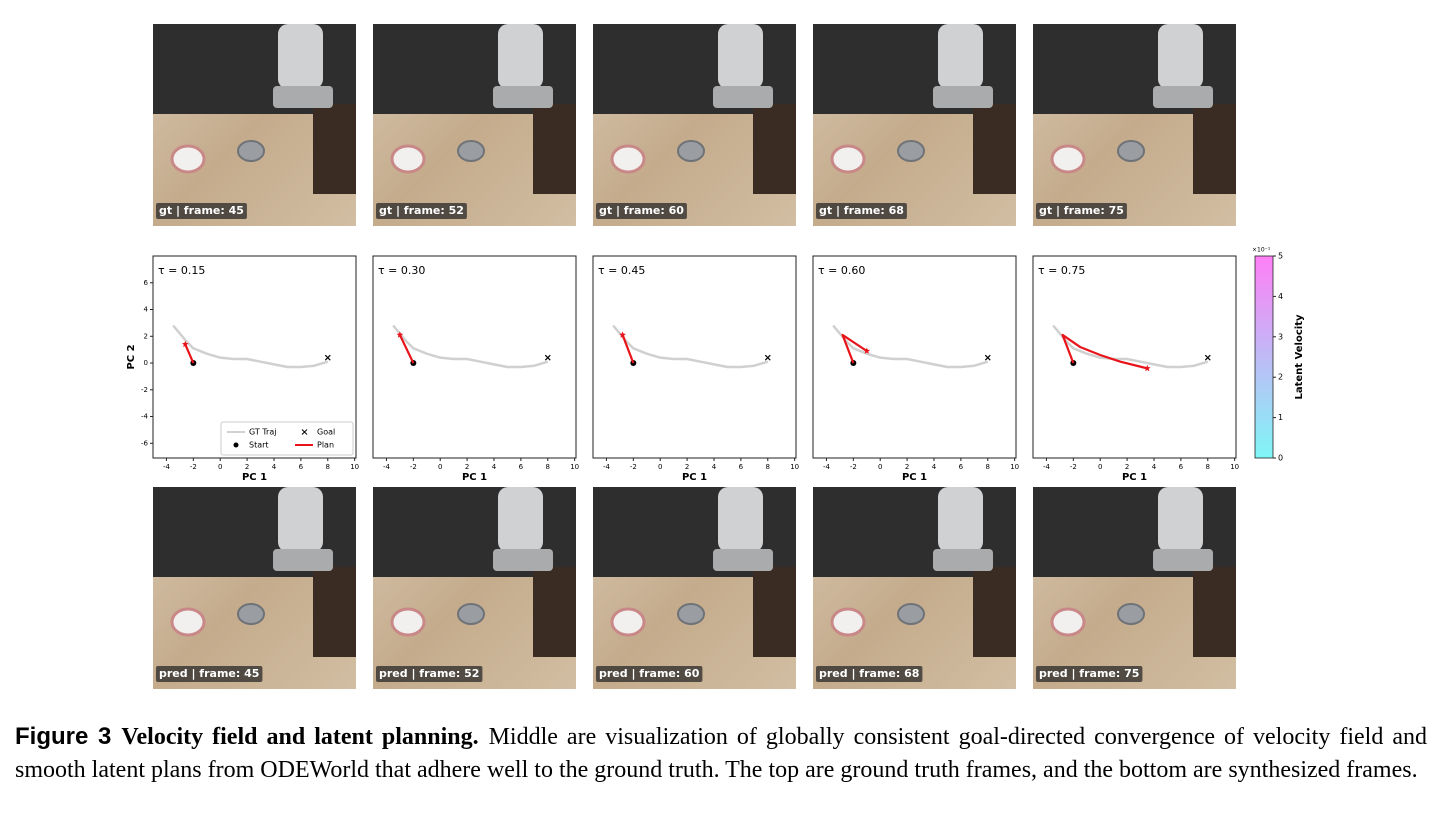  I want to click on colorbar-tick-label: 3, so click(1280, 336).